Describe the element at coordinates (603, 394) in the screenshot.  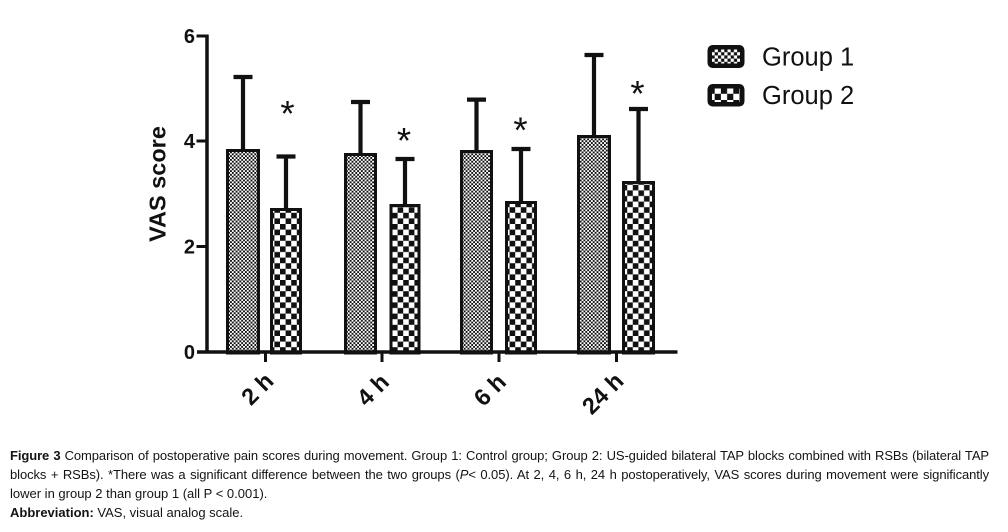
I see `svg-text: 24 h` at that location.